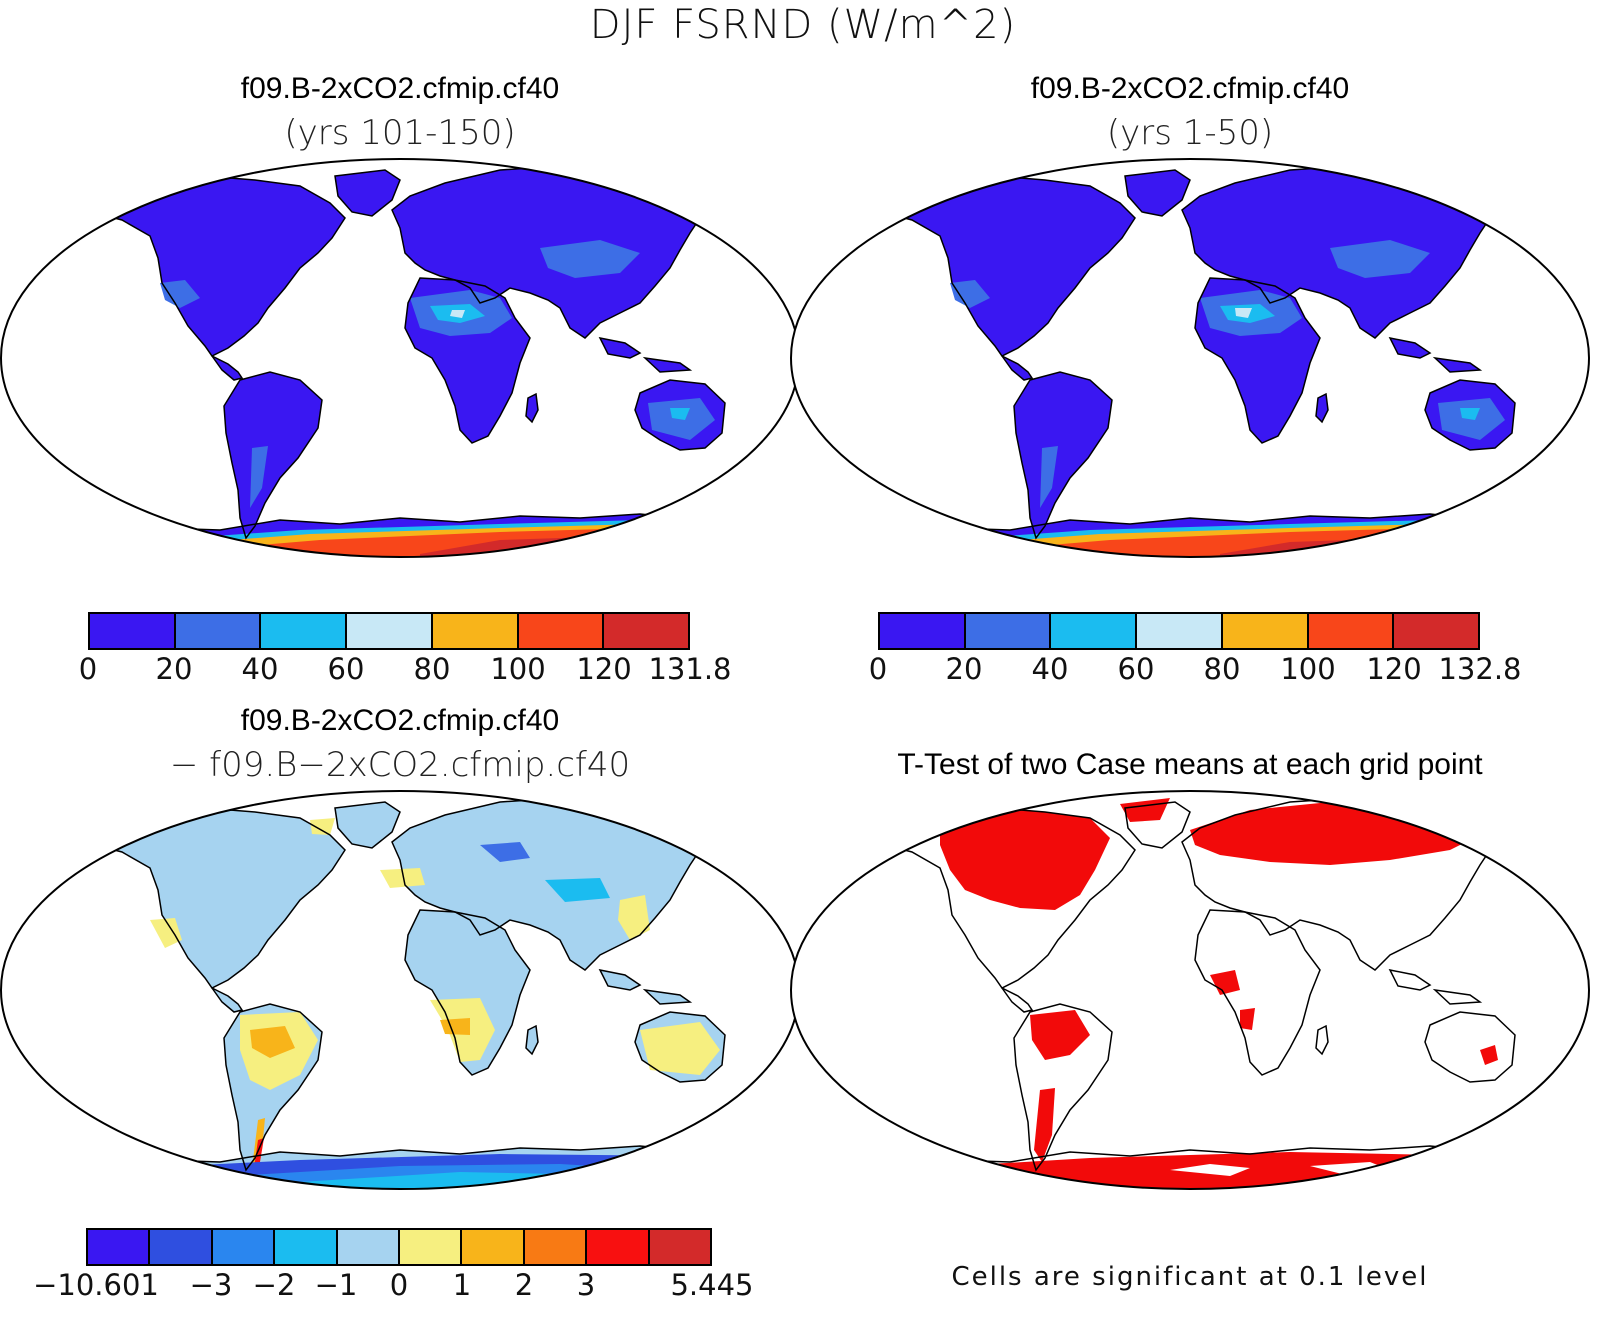  I want to click on panel-top-right-title: f09.B-2xCO2.cfmip.cf40, so click(1190, 88).